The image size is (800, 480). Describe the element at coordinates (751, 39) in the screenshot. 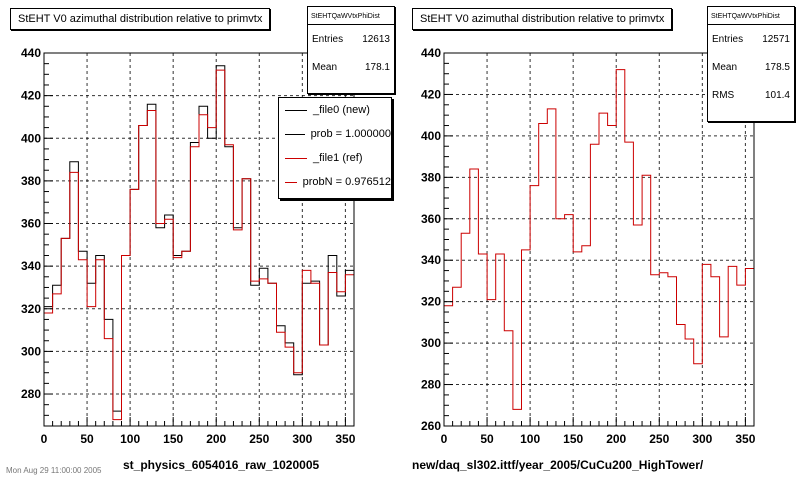

I see `right-stats-row-entries: Entries 12571` at that location.